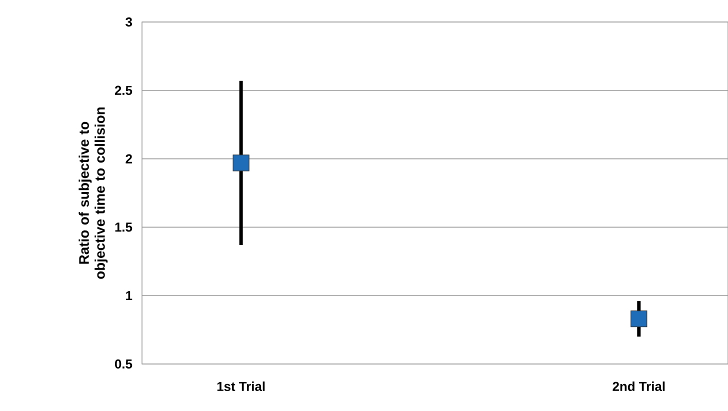 The image size is (728, 411). I want to click on y-axis-title: Ratio of subjective to objective time to collision, so click(93, 193).